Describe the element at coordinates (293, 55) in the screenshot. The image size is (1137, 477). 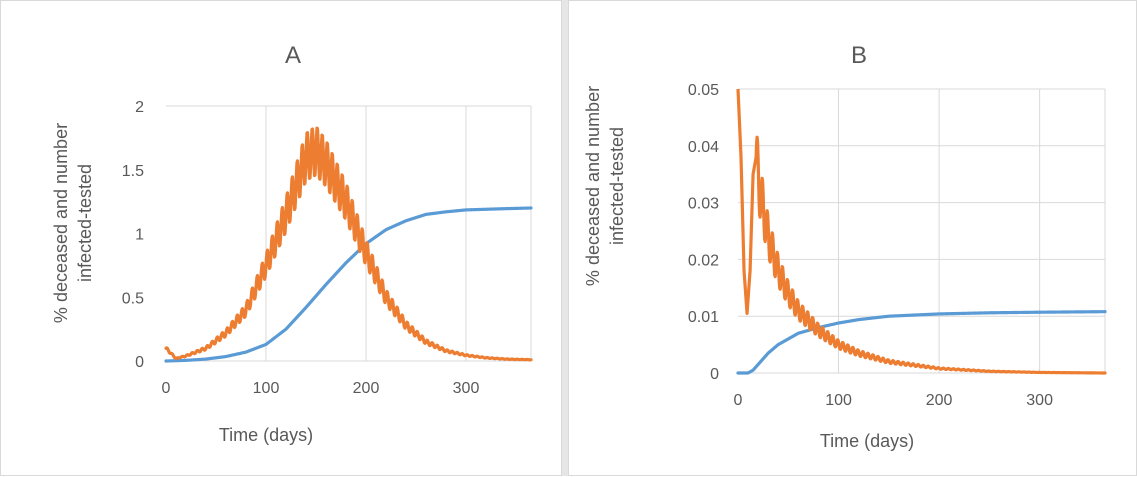
I see `chart-a-title: A` at that location.